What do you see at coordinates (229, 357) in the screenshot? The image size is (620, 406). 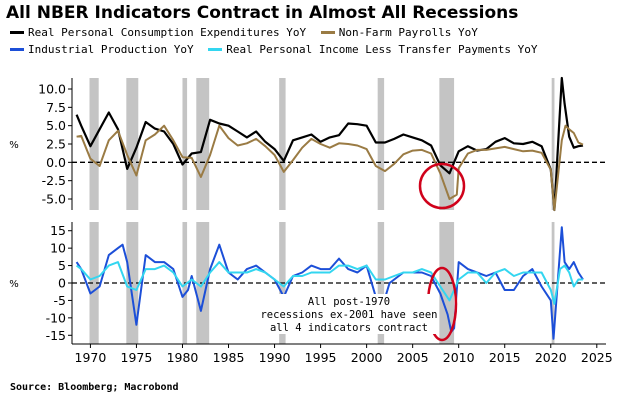 I see `x-tick-label: 1985` at bounding box center [229, 357].